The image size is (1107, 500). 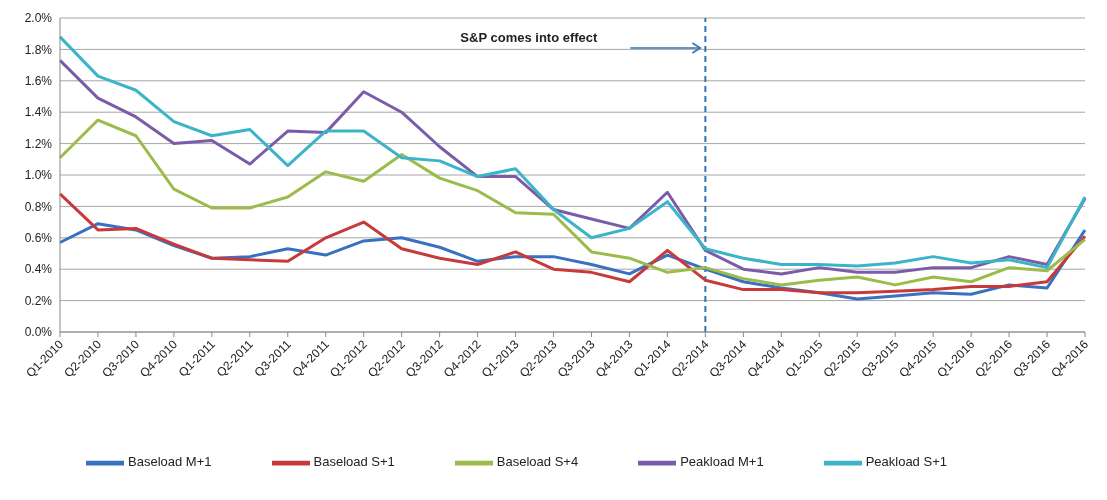 What do you see at coordinates (38, 206) in the screenshot?
I see `y-tick-label: 0.8%` at bounding box center [38, 206].